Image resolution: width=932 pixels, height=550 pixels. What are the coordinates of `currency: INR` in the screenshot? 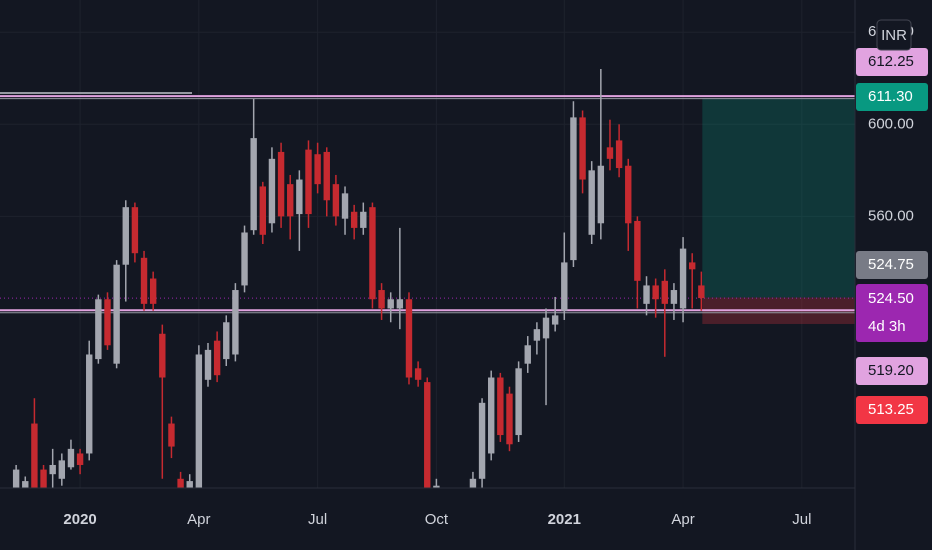 It's located at (894, 35).